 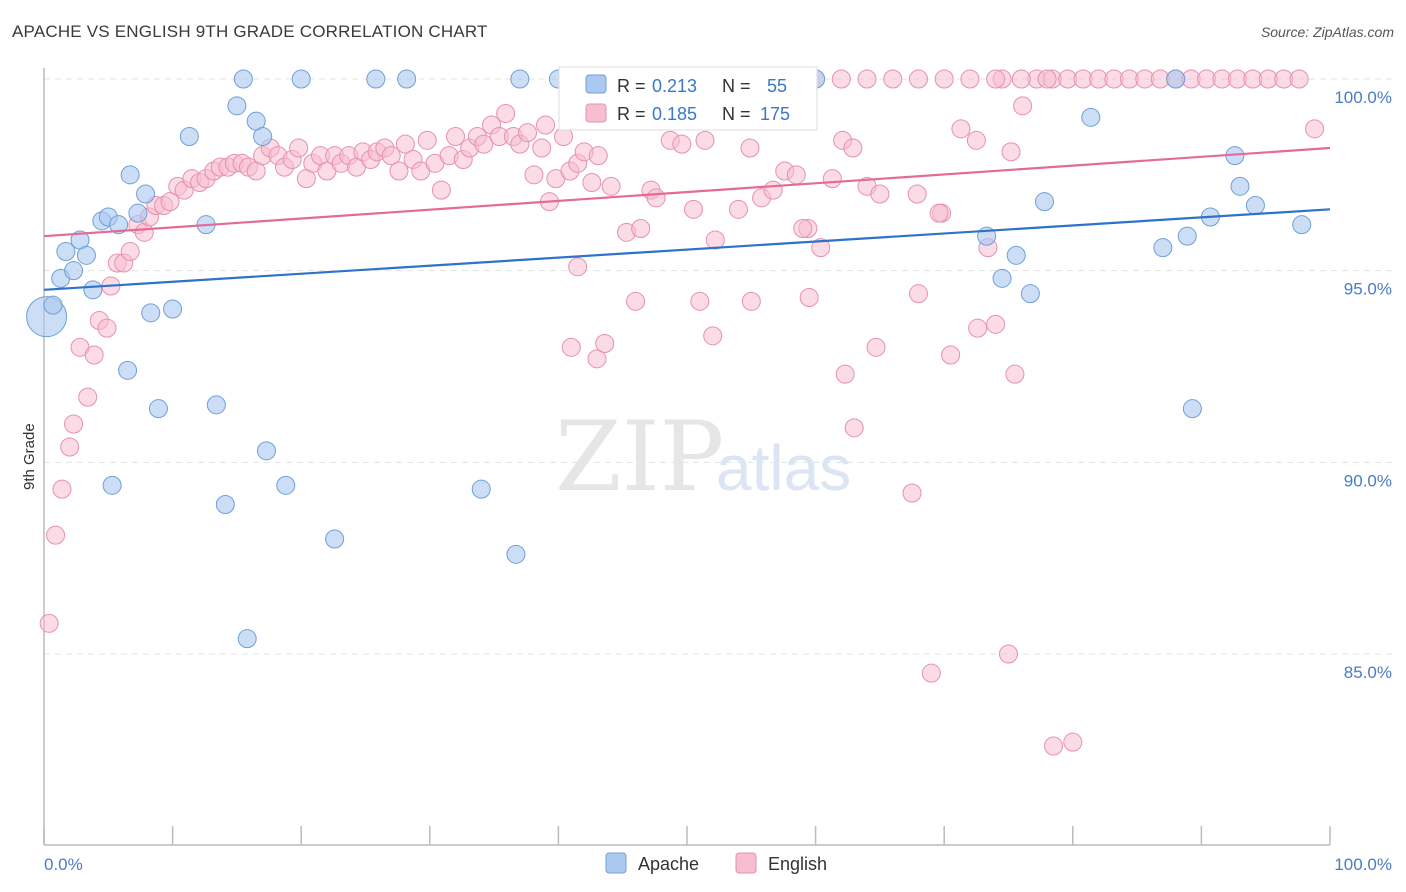 What do you see at coordinates (1327, 32) in the screenshot?
I see `source-label: Source: ZipAtlas.com` at bounding box center [1327, 32].